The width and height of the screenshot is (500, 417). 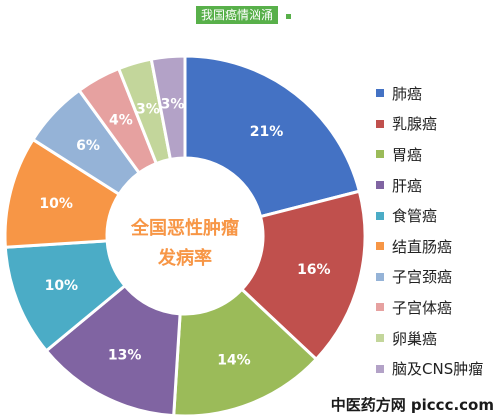 What do you see at coordinates (125, 356) in the screenshot?
I see `slice-label-3: 13%` at bounding box center [125, 356].